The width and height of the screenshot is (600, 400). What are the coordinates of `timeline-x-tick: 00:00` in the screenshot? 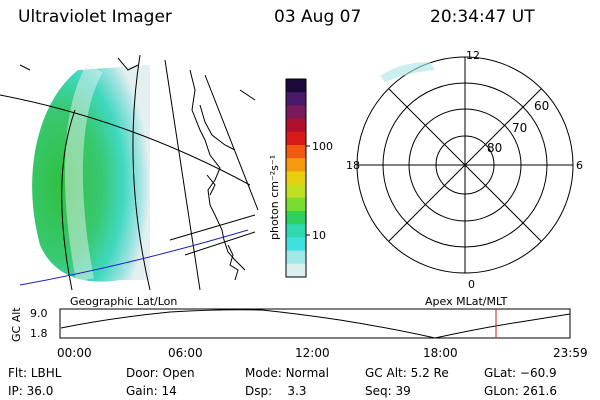 It's located at (74, 353).